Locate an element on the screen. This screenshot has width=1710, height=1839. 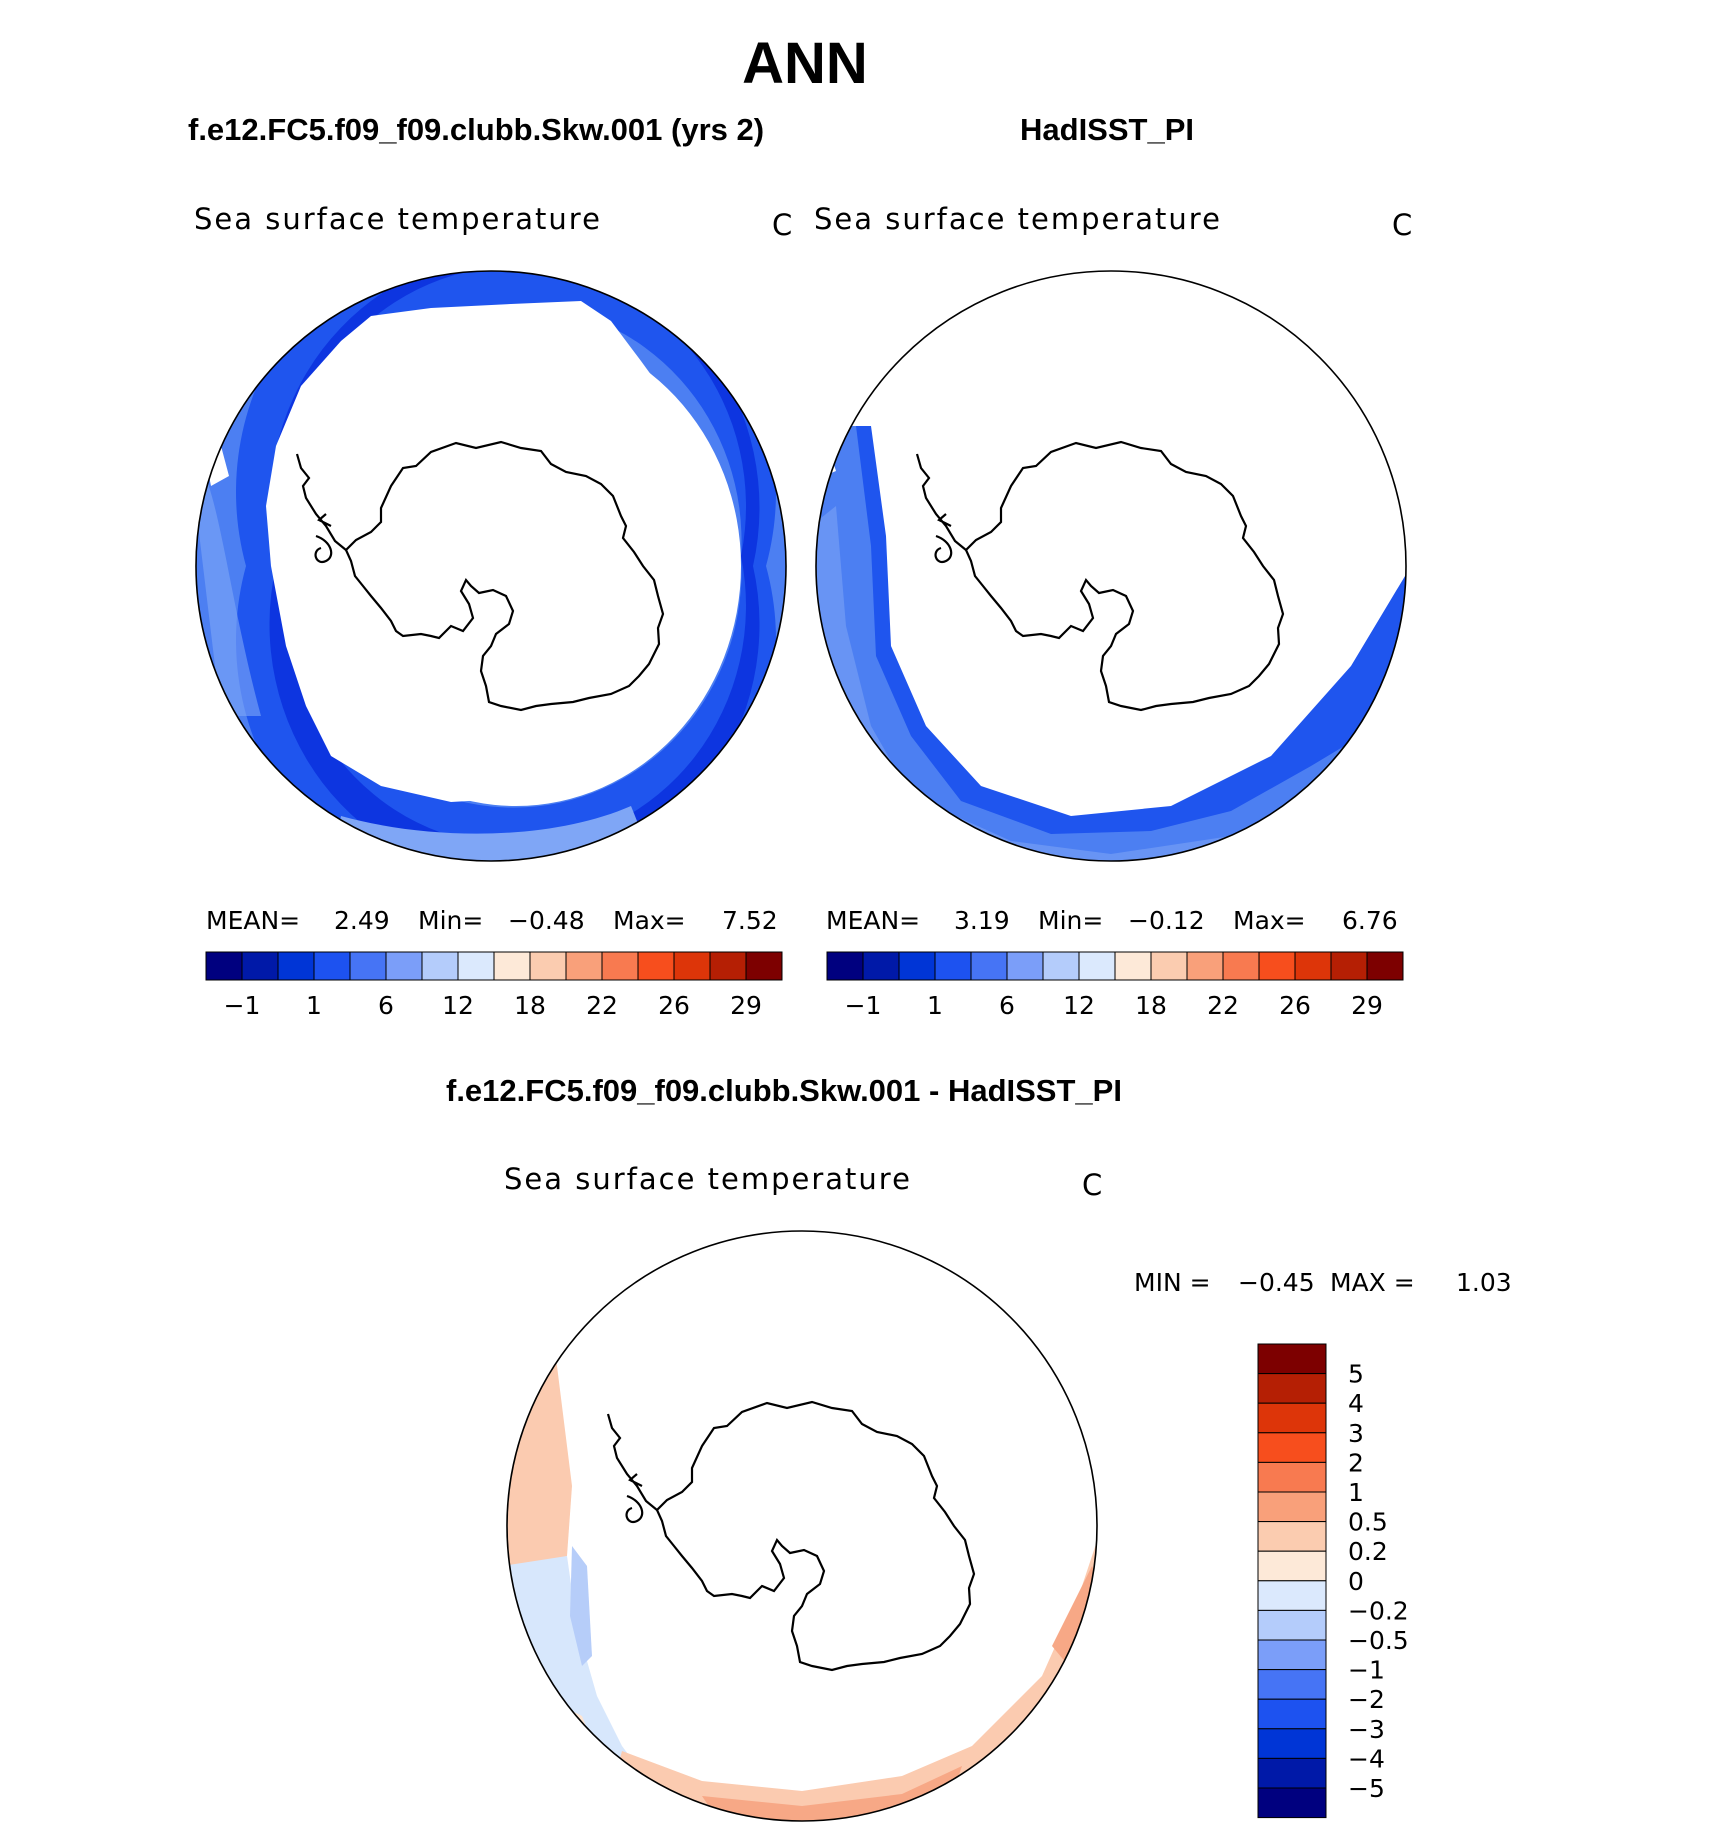
obs-colorbar: −1 1 6 12 18 22 26 29 is located at coordinates (1115, 985).